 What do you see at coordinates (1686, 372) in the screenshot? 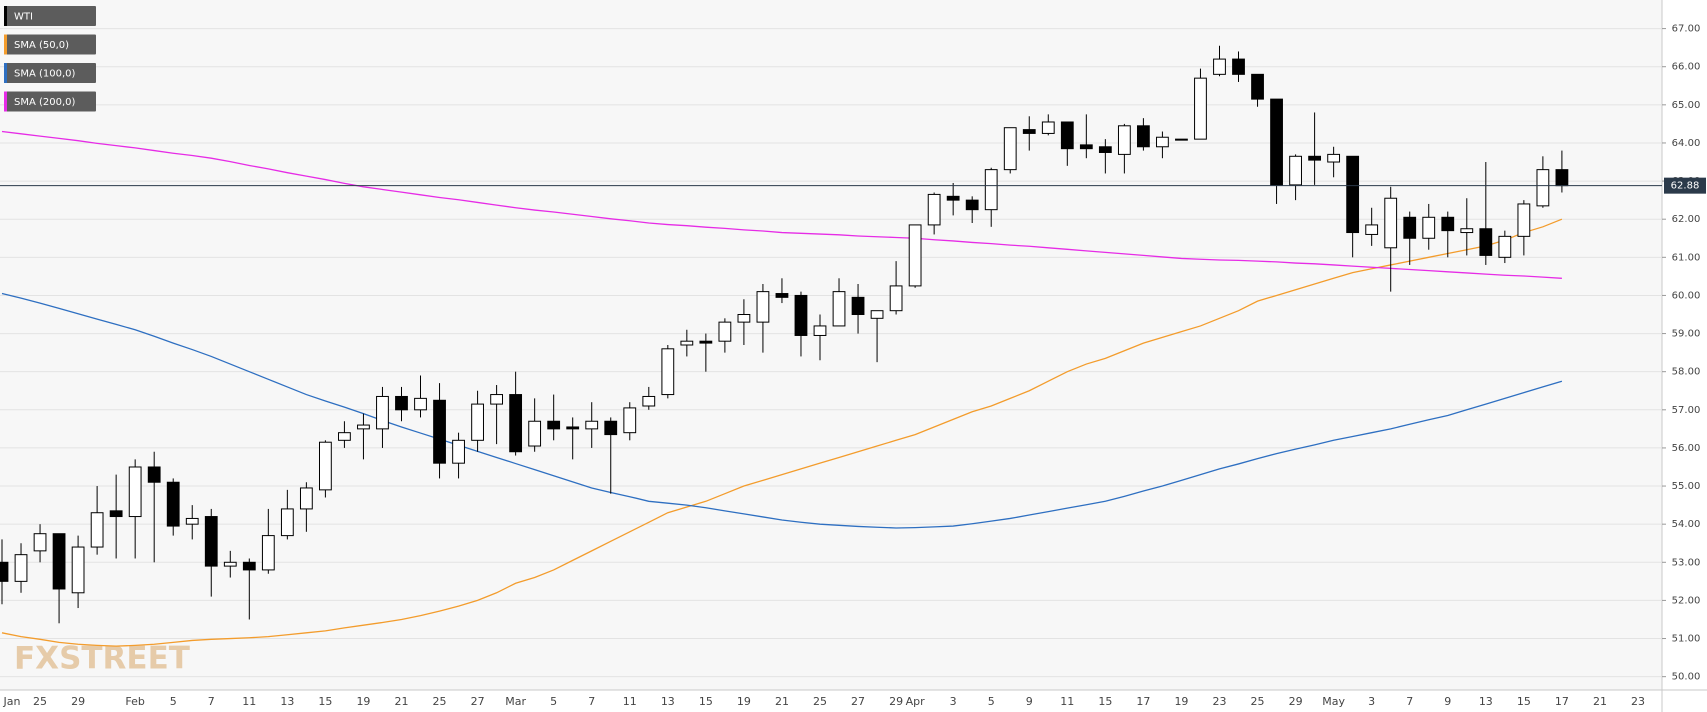
I see `y-tick-label: 58.00` at bounding box center [1686, 372].